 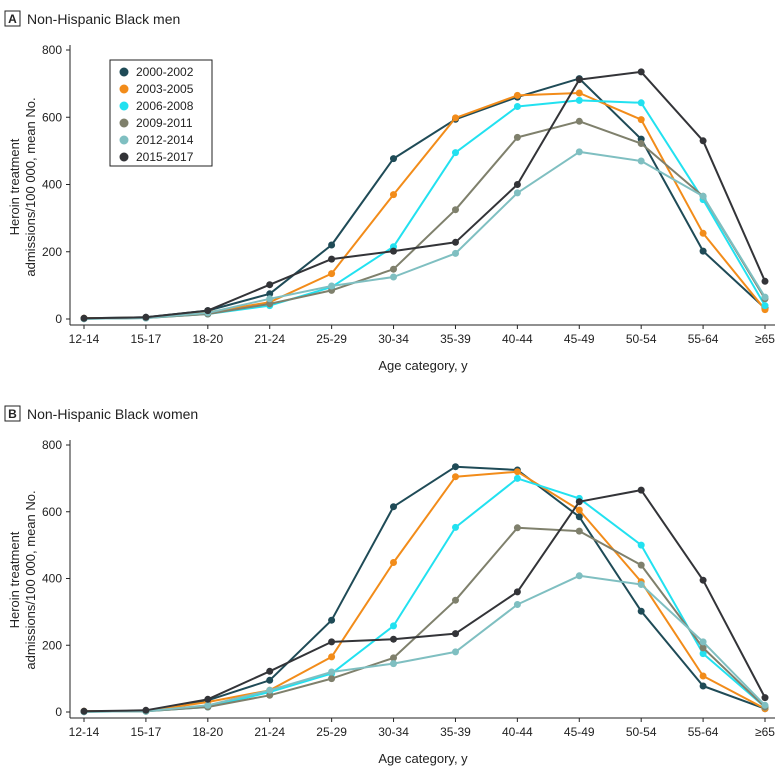 What do you see at coordinates (84, 339) in the screenshot?
I see `panel-a-x-tick-label: 12-14` at bounding box center [84, 339].